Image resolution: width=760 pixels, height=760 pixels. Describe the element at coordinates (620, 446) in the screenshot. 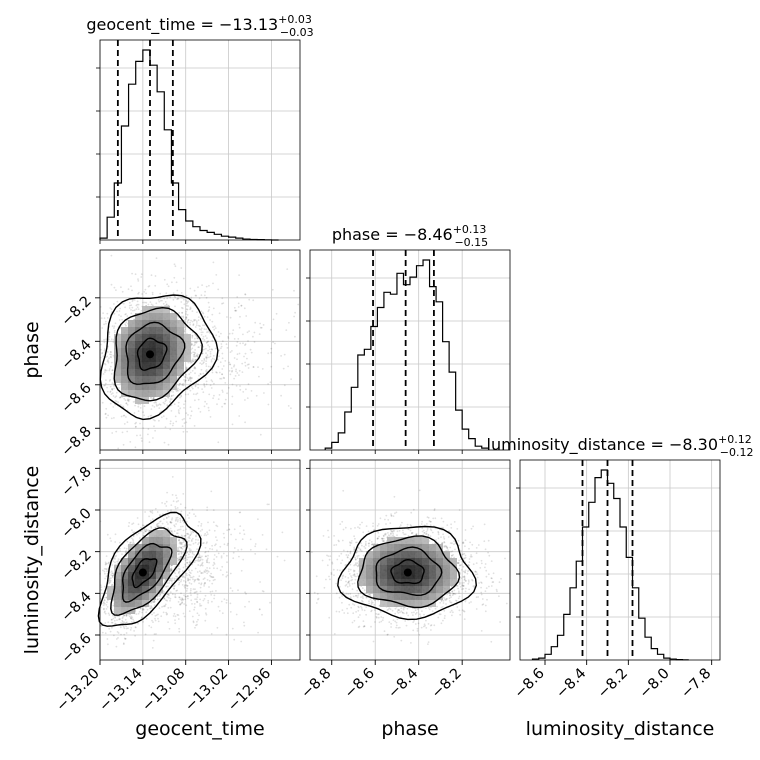

I see `panel-title-luminosity_distance: luminosity_distance = −8.30+0.12 −0.12` at that location.